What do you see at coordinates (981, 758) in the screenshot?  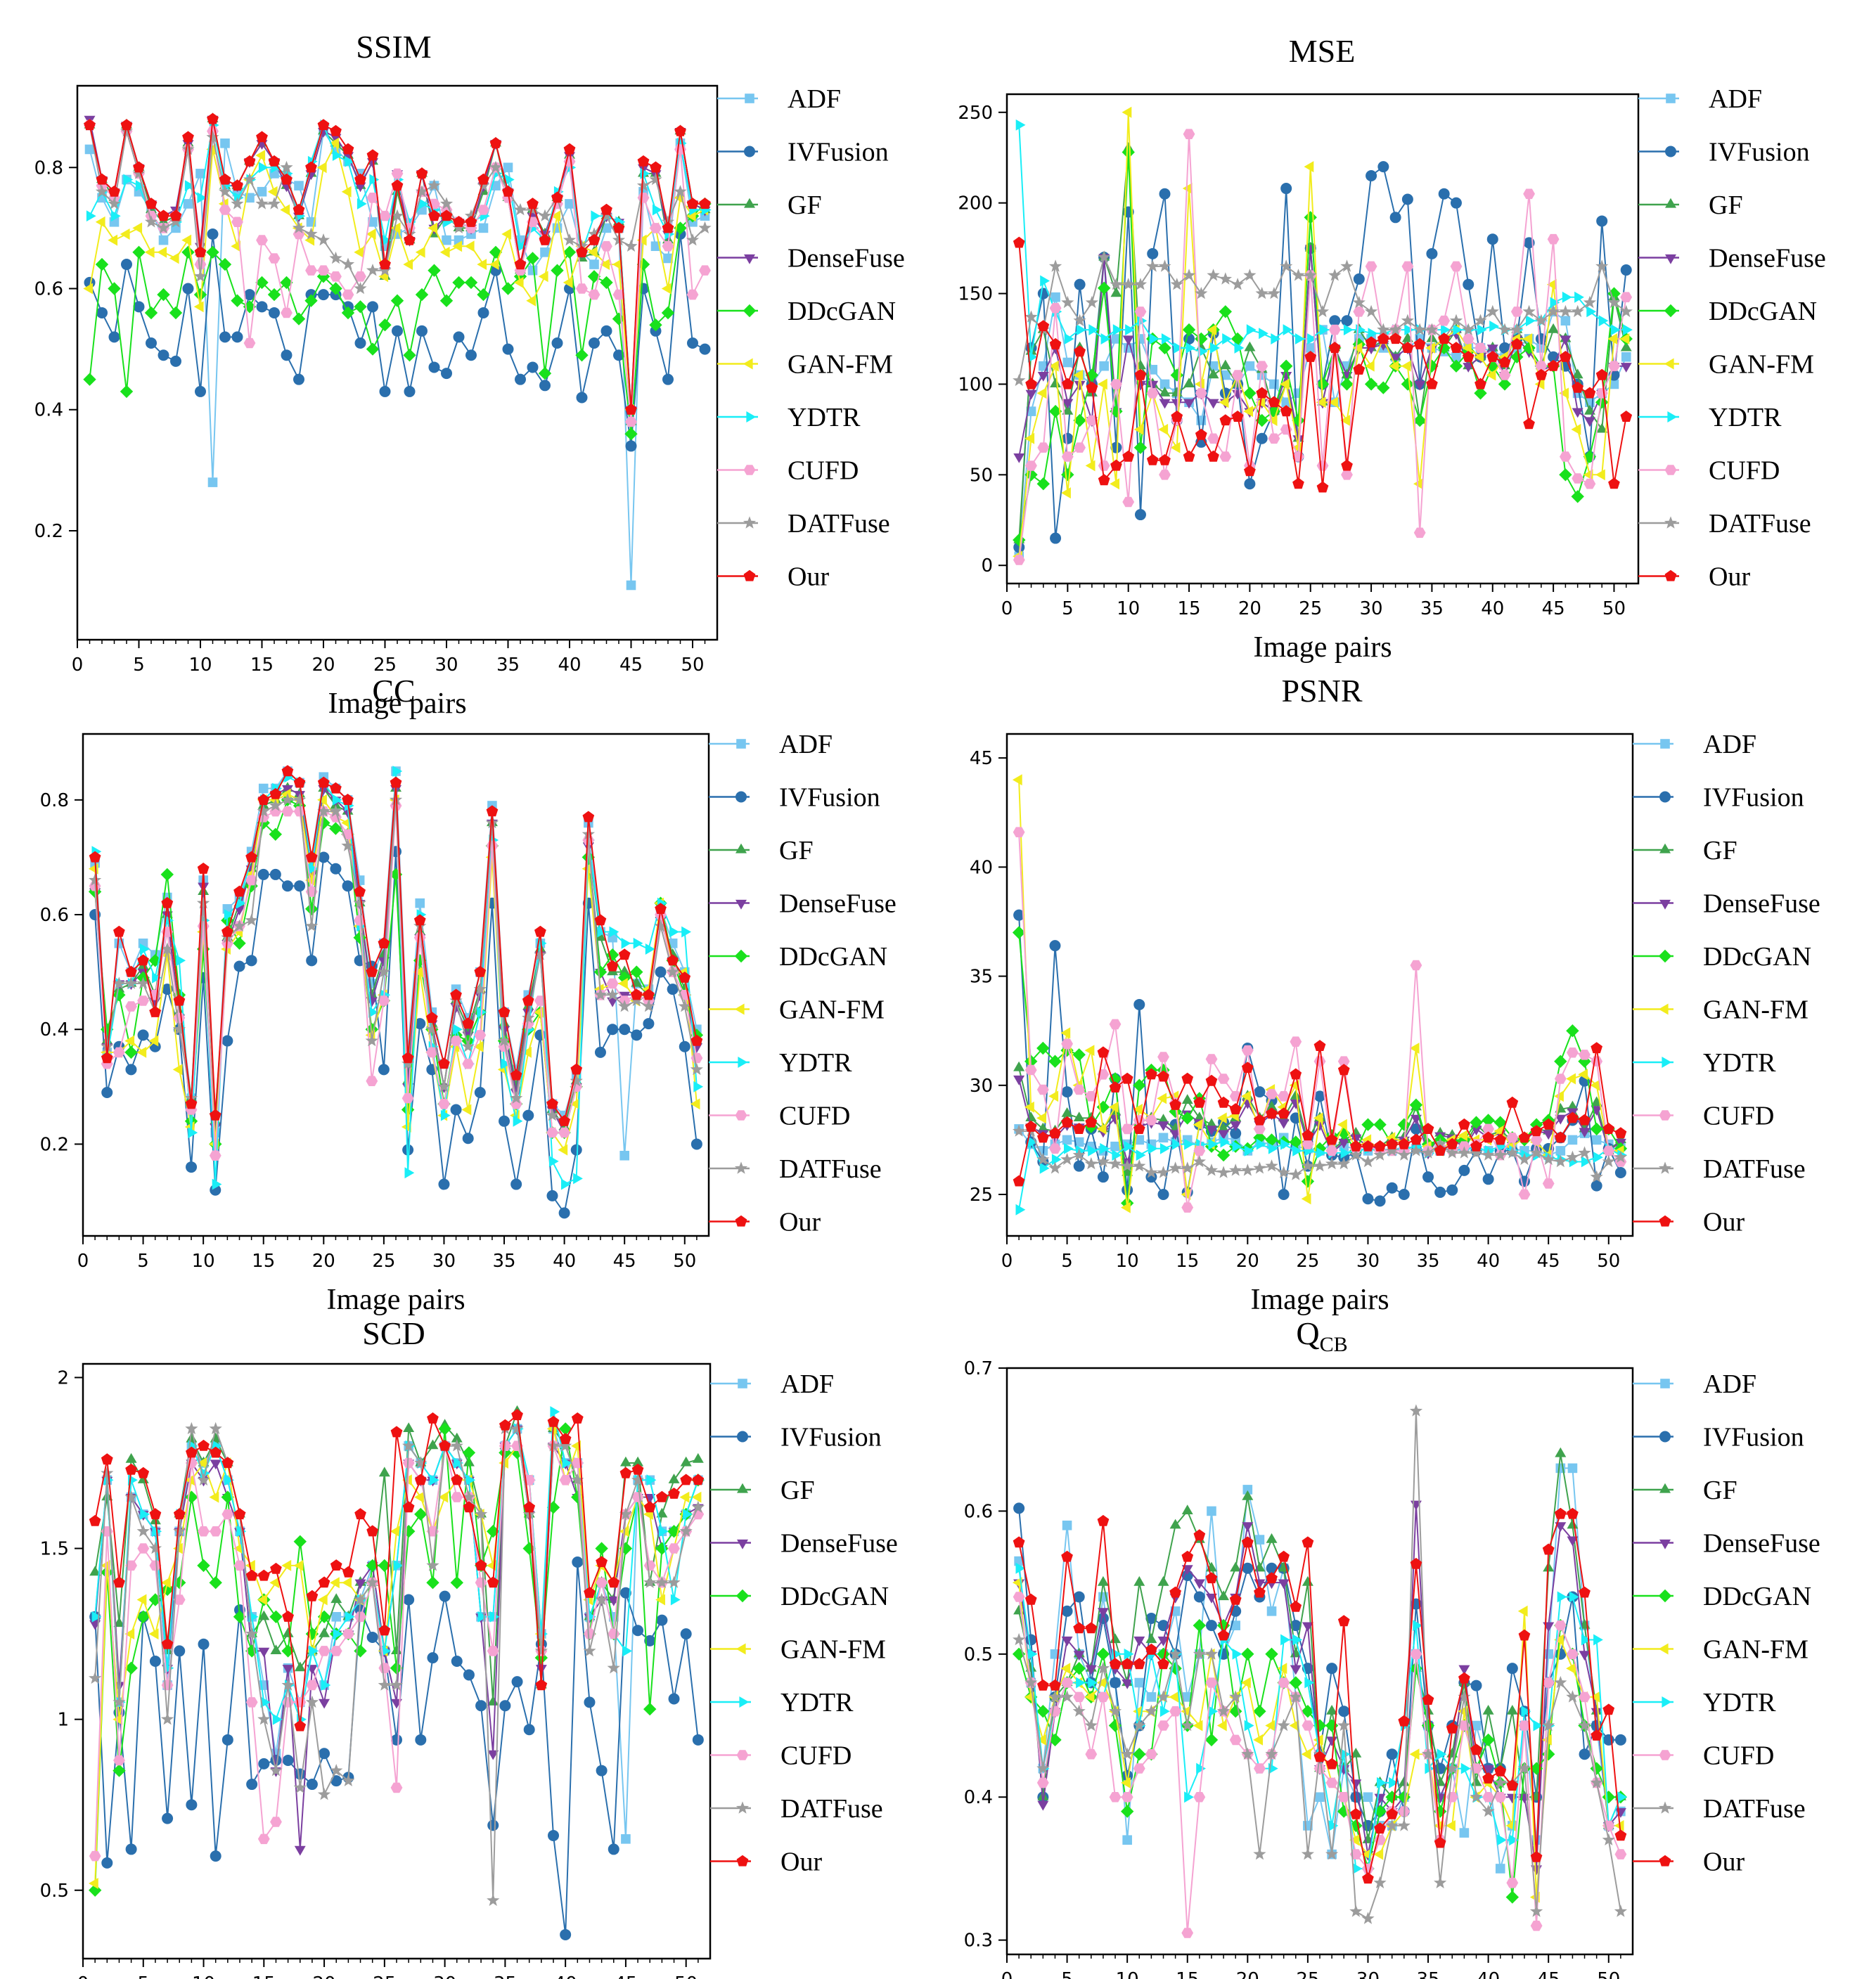 I see `psnr-y-tick-label: 45` at bounding box center [981, 758].